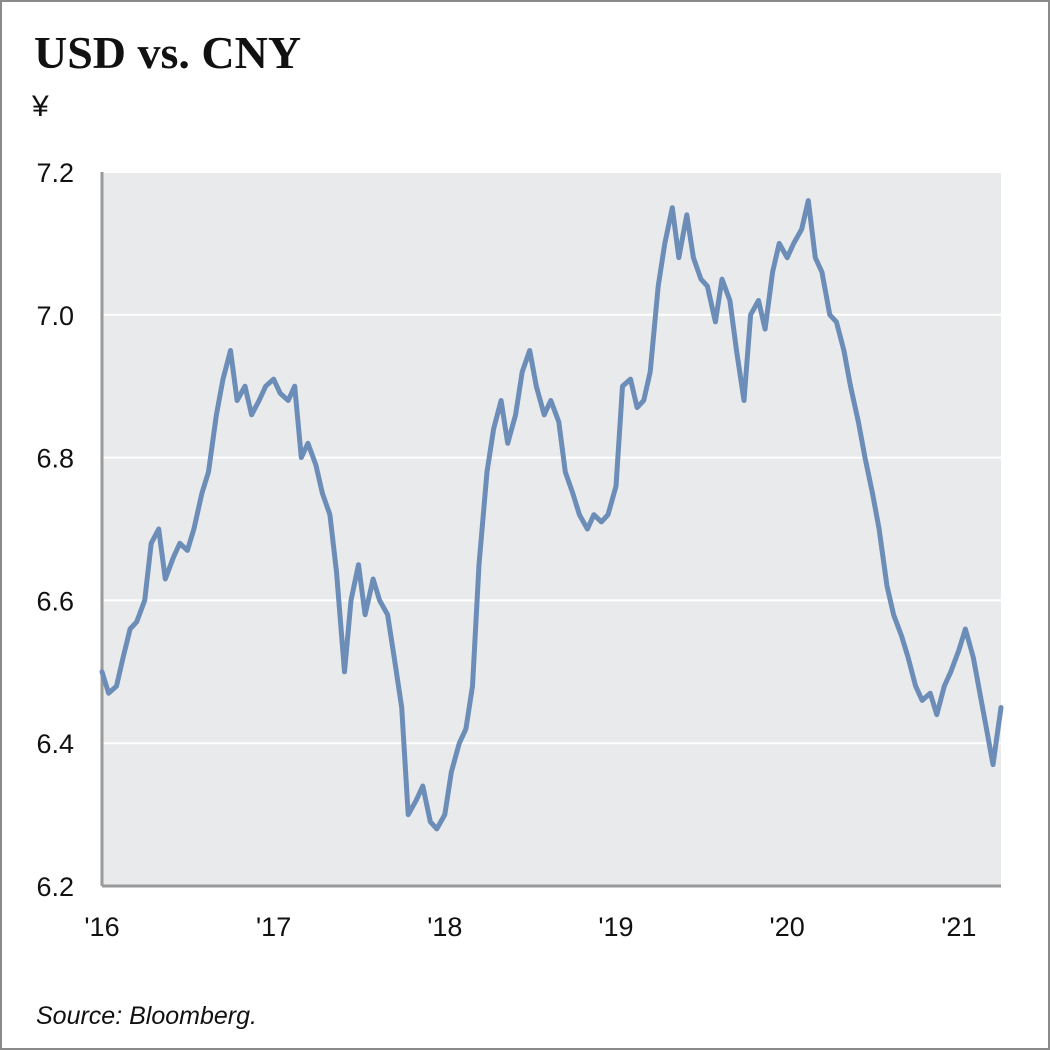  Describe the element at coordinates (55, 530) in the screenshot. I see `y-axis-ticks: 6.2 6.4 6.6 6.8 7.0 7.2` at that location.